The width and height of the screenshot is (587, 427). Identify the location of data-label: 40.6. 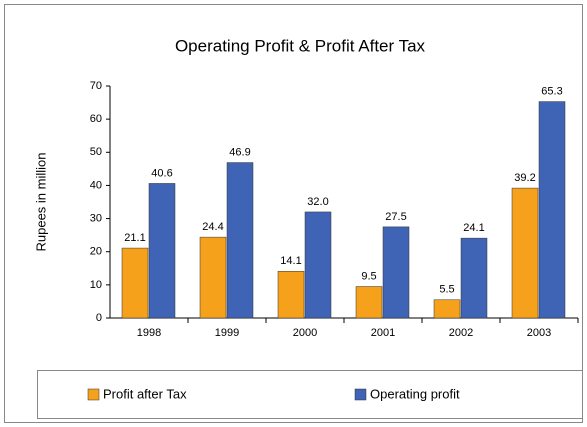
(161, 173).